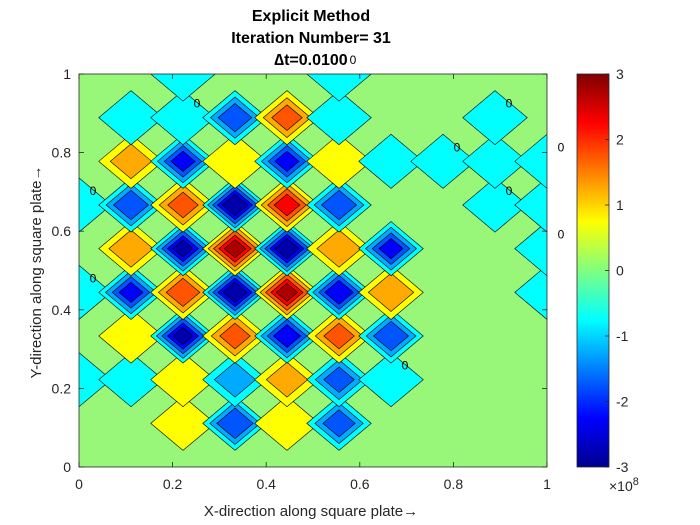 The image size is (700, 525). What do you see at coordinates (311, 60) in the screenshot?
I see `title-line-3: ∆t=0.0100` at bounding box center [311, 60].